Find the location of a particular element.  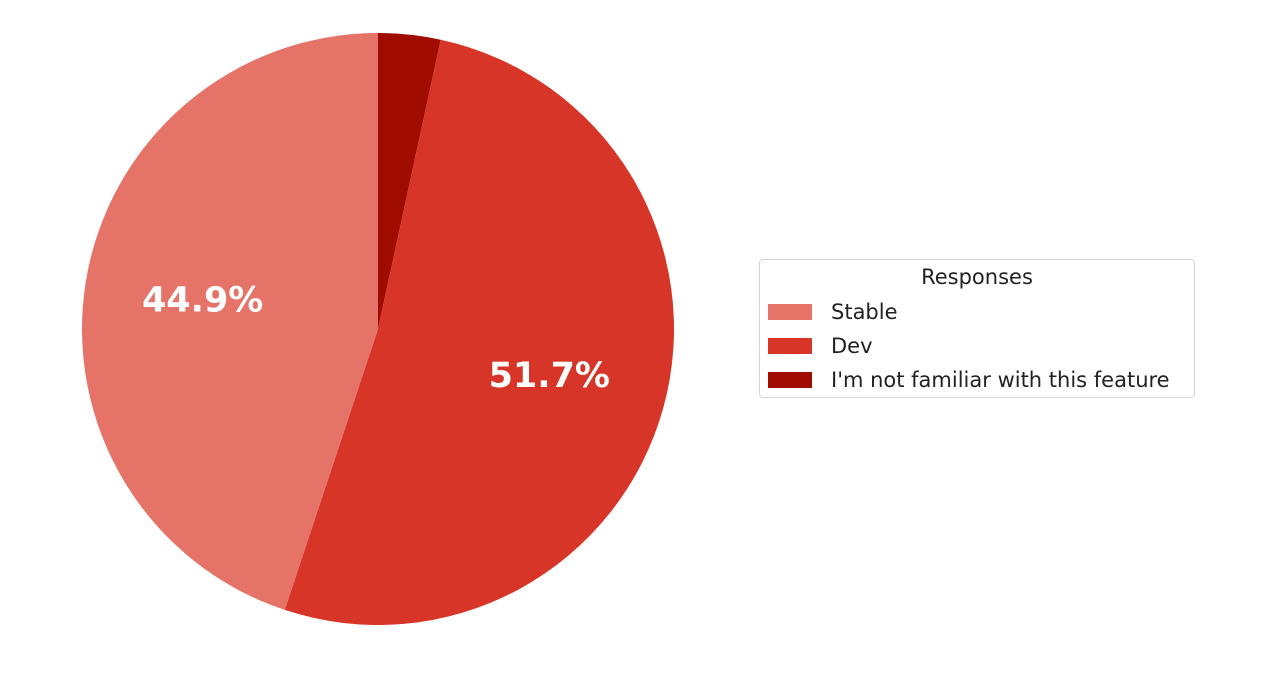

legend-label-not-familiar: I'm not familiar with this feature is located at coordinates (1000, 380).